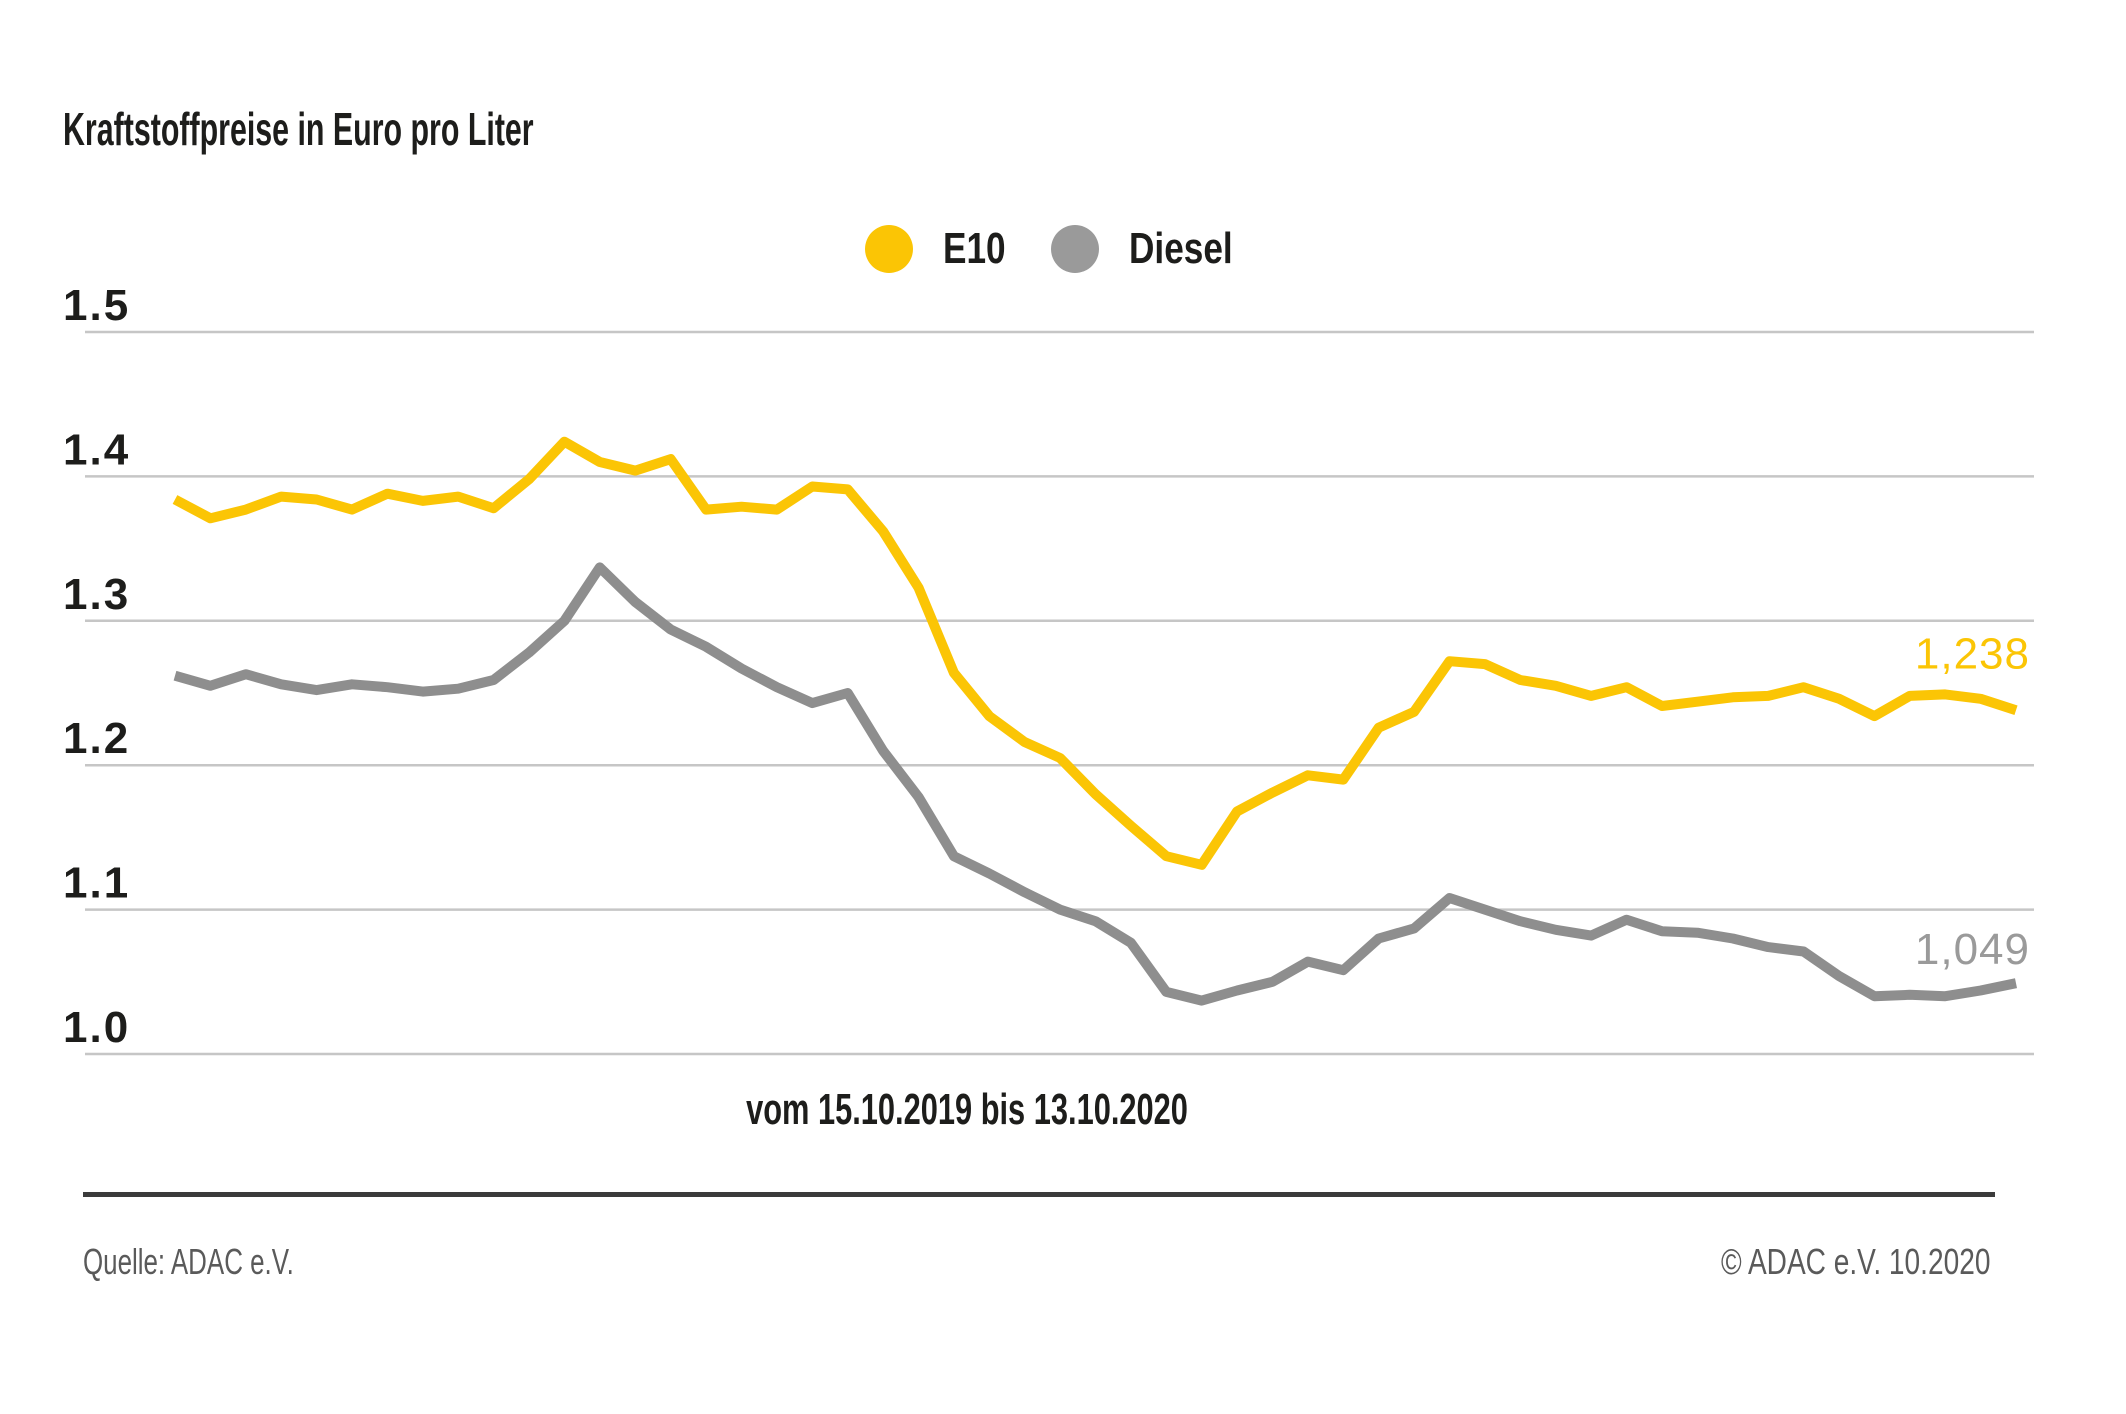  Describe the element at coordinates (974, 248) in the screenshot. I see `legend-label-e10: E10` at that location.